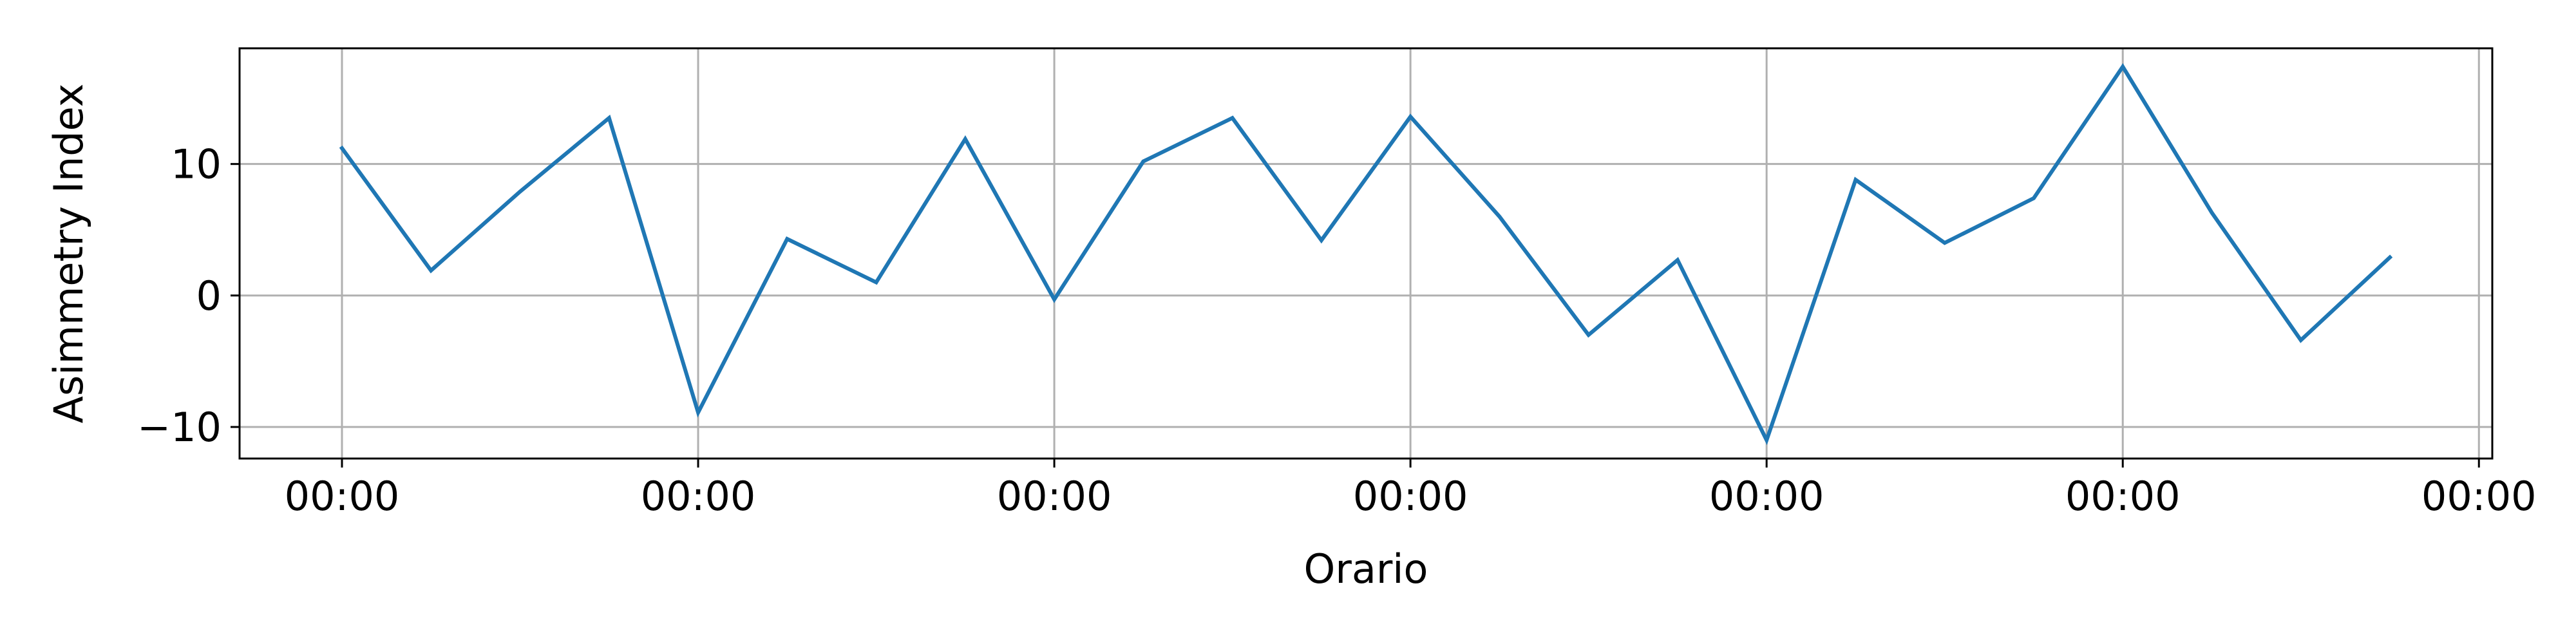 This screenshot has width=2576, height=644. I want to click on y-tick-label: 0, so click(209, 295).